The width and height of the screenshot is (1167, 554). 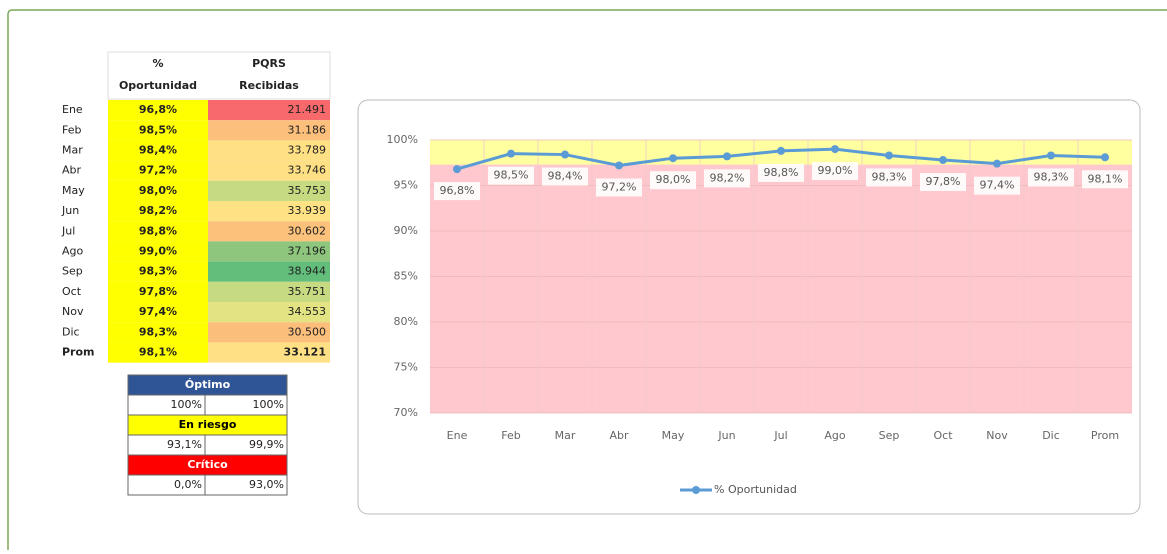 What do you see at coordinates (78, 352) in the screenshot?
I see `row-label: Prom` at bounding box center [78, 352].